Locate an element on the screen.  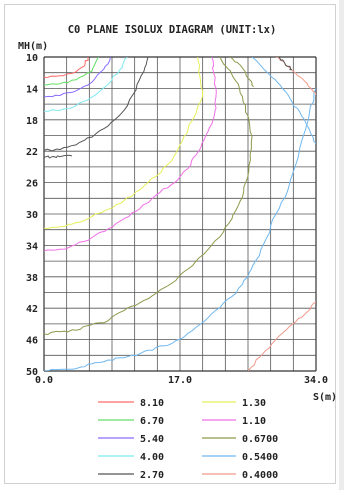
legend-label: 0.6700 is located at coordinates (260, 439).